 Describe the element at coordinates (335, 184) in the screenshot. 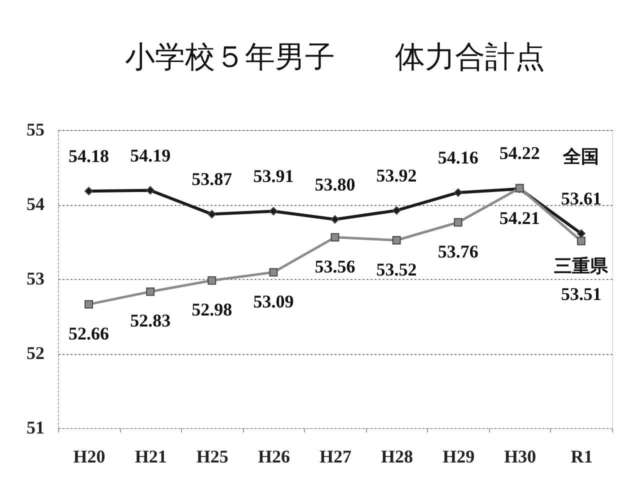

I see `data-label: 53.80` at that location.